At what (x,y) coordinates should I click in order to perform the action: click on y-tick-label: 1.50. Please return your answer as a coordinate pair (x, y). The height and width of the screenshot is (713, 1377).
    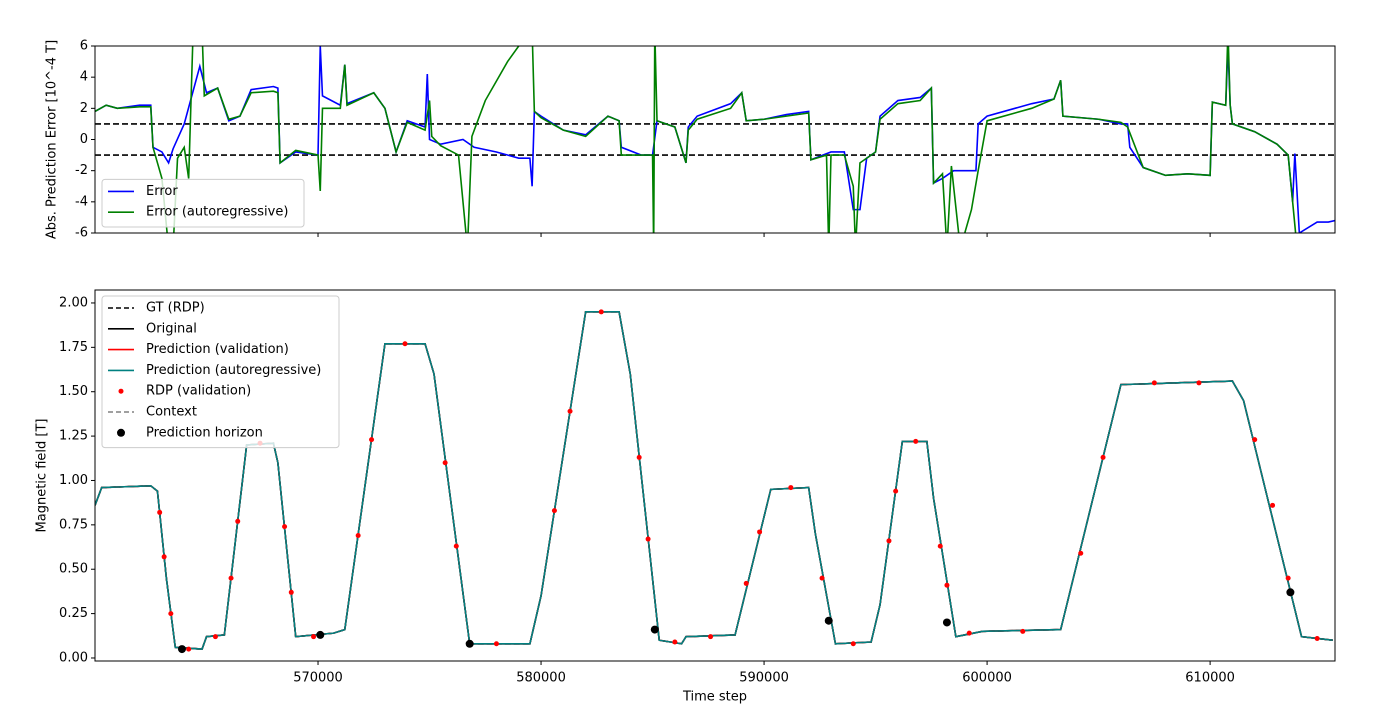
    Looking at the image, I should click on (73, 391).